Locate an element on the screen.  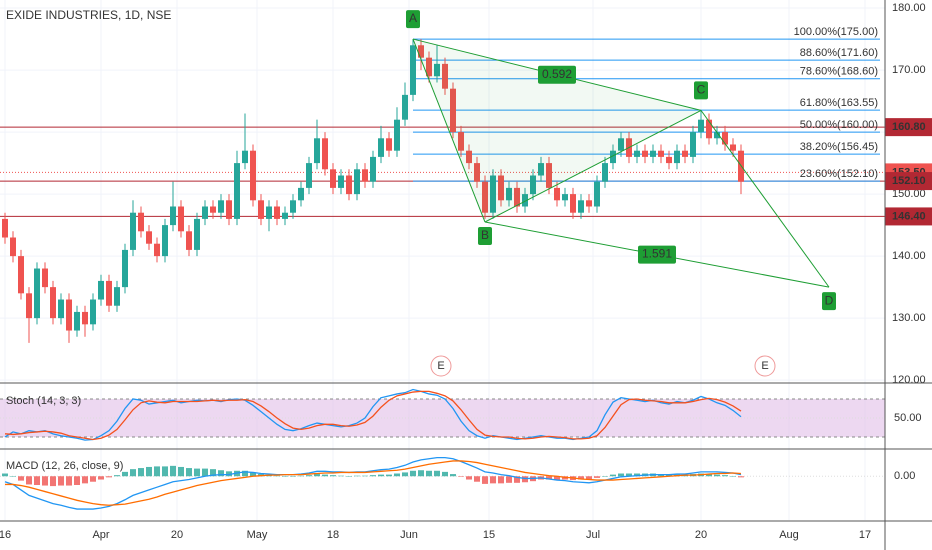
y-tick-label: 120.00 is located at coordinates (909, 380).